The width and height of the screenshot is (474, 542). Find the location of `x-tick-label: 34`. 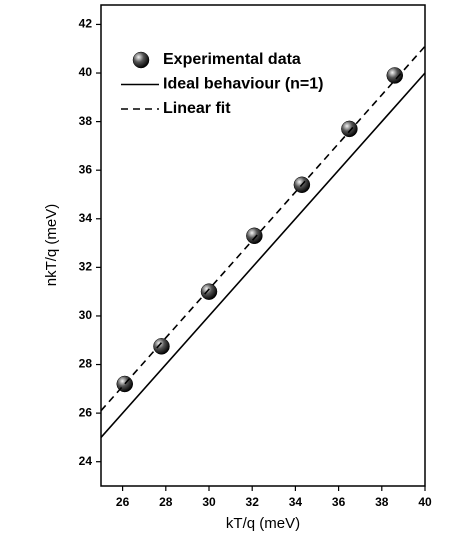

x-tick-label: 34 is located at coordinates (296, 502).